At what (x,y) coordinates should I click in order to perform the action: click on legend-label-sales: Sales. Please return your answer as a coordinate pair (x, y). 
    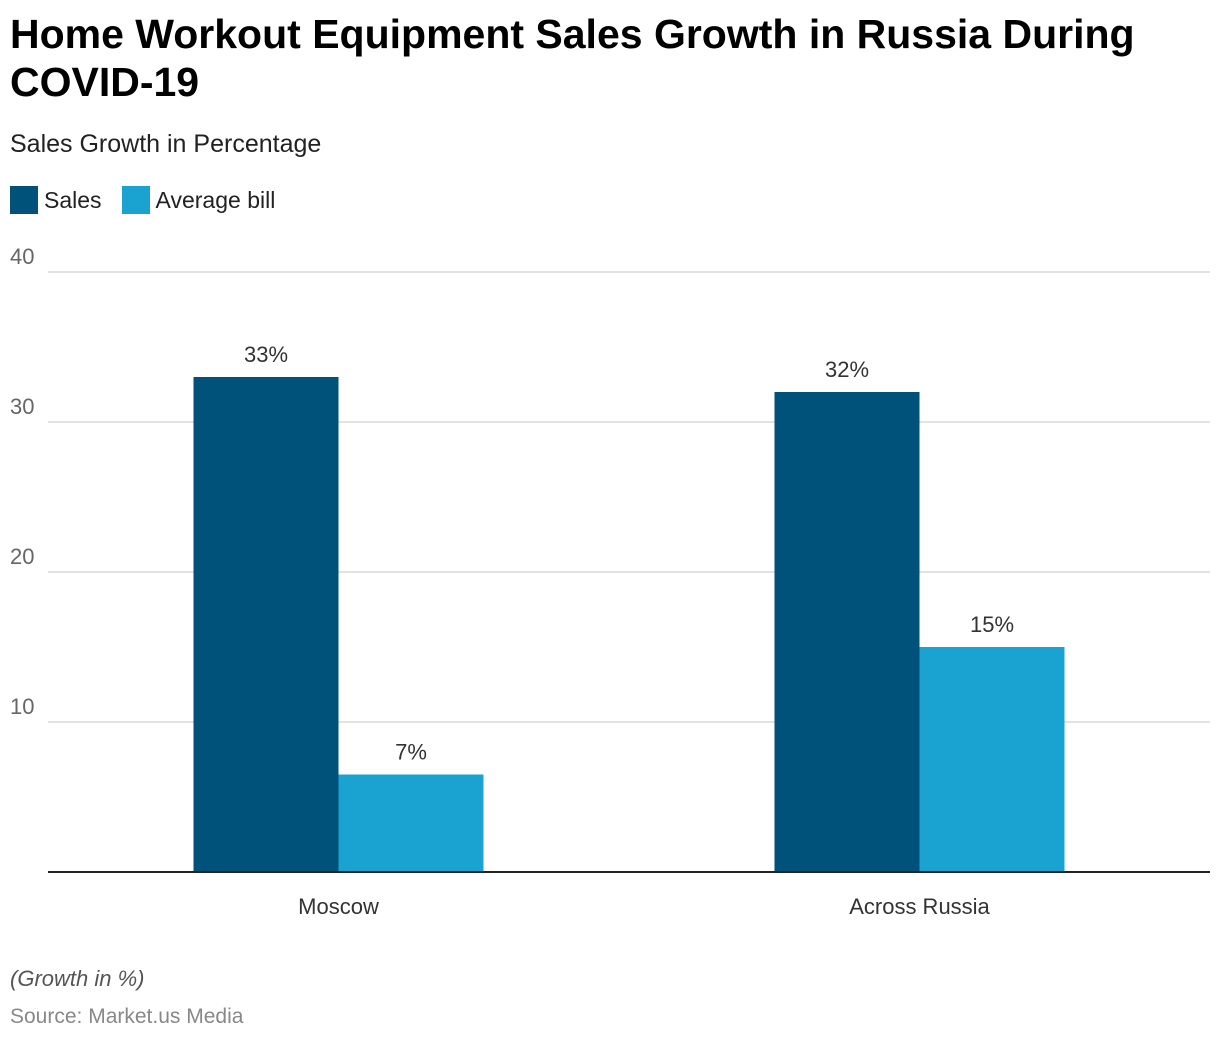
    Looking at the image, I should click on (73, 199).